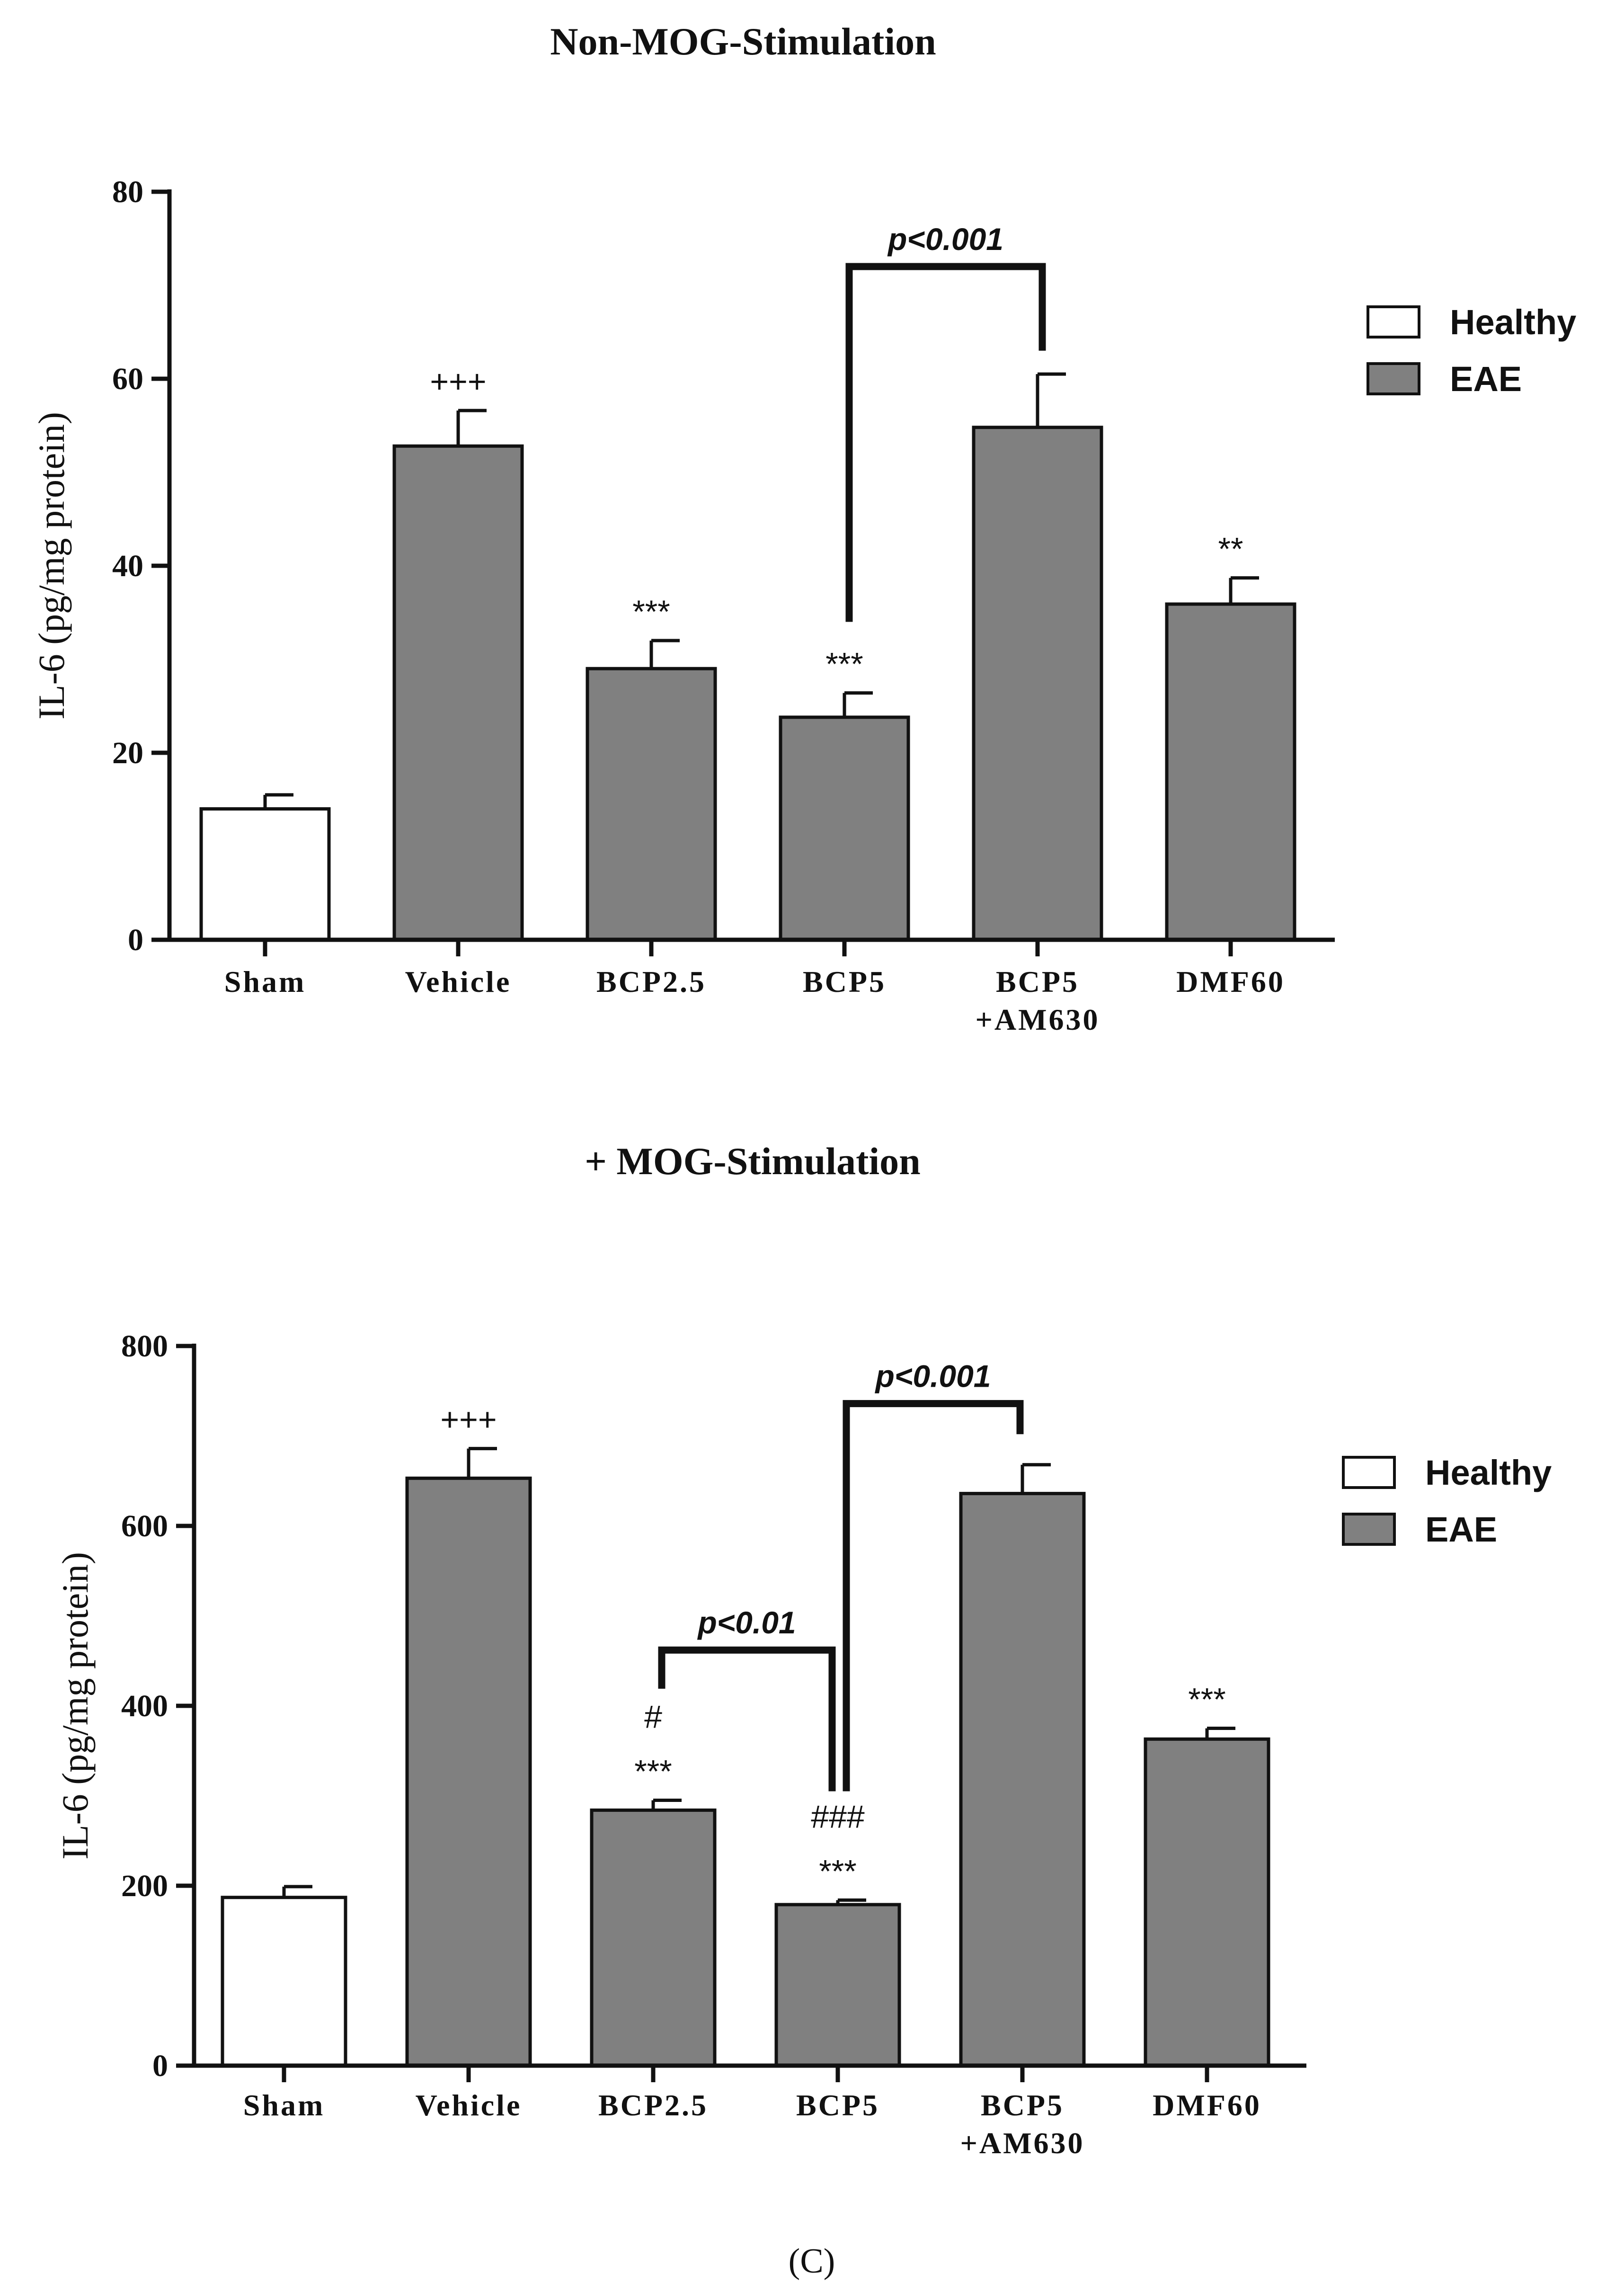  I want to click on y-tick-label-2: 40, so click(127, 566).